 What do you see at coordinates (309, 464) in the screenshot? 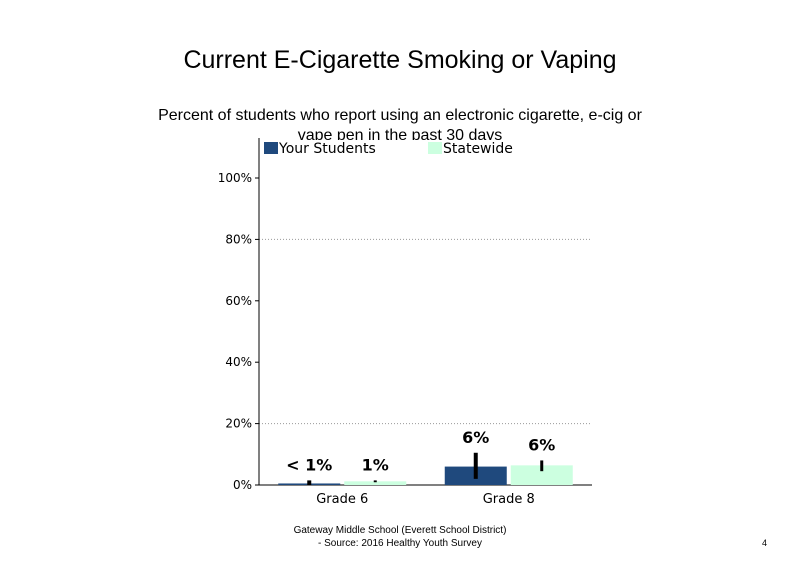
I see `data-label: < 1%` at bounding box center [309, 464].